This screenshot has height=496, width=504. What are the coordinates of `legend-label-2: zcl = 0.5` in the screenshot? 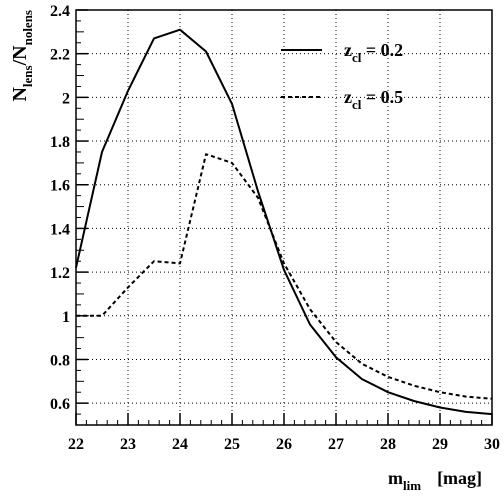 It's located at (373, 99).